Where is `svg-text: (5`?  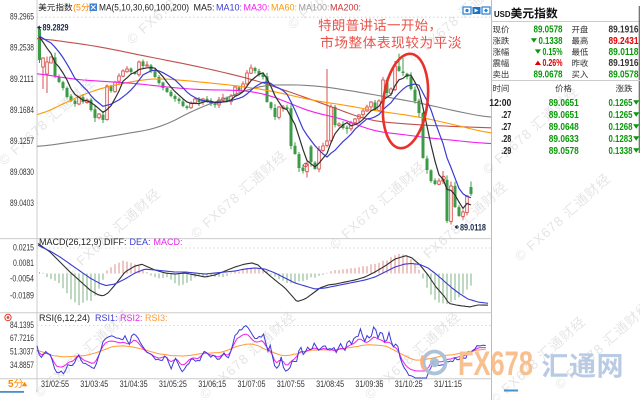 svg-text: (5 is located at coordinates (77, 8).